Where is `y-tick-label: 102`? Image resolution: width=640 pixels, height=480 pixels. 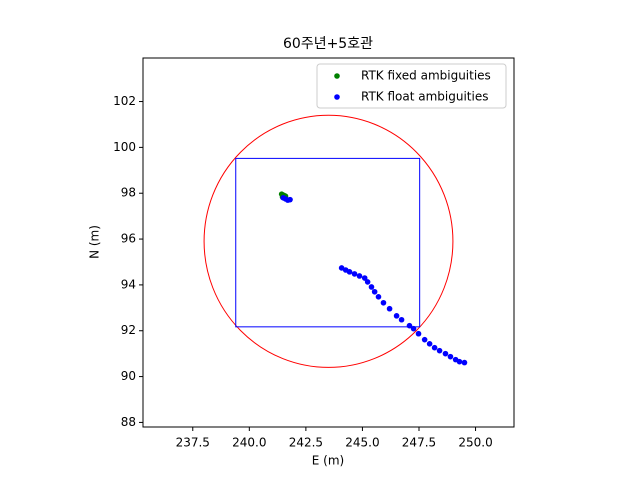
y-tick-label: 102 is located at coordinates (124, 101).